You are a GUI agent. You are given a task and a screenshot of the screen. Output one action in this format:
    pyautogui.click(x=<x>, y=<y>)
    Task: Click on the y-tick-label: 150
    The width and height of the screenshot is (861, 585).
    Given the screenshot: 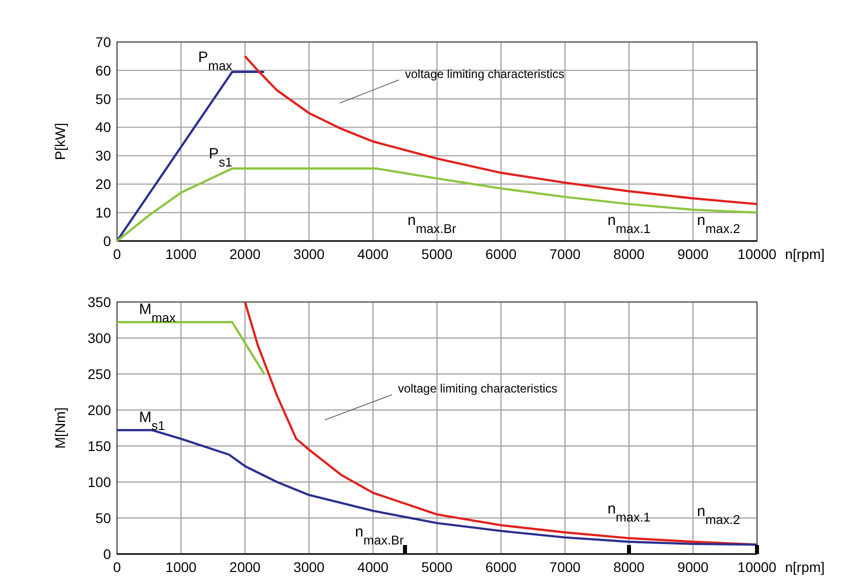 What is the action you would take?
    pyautogui.click(x=100, y=446)
    